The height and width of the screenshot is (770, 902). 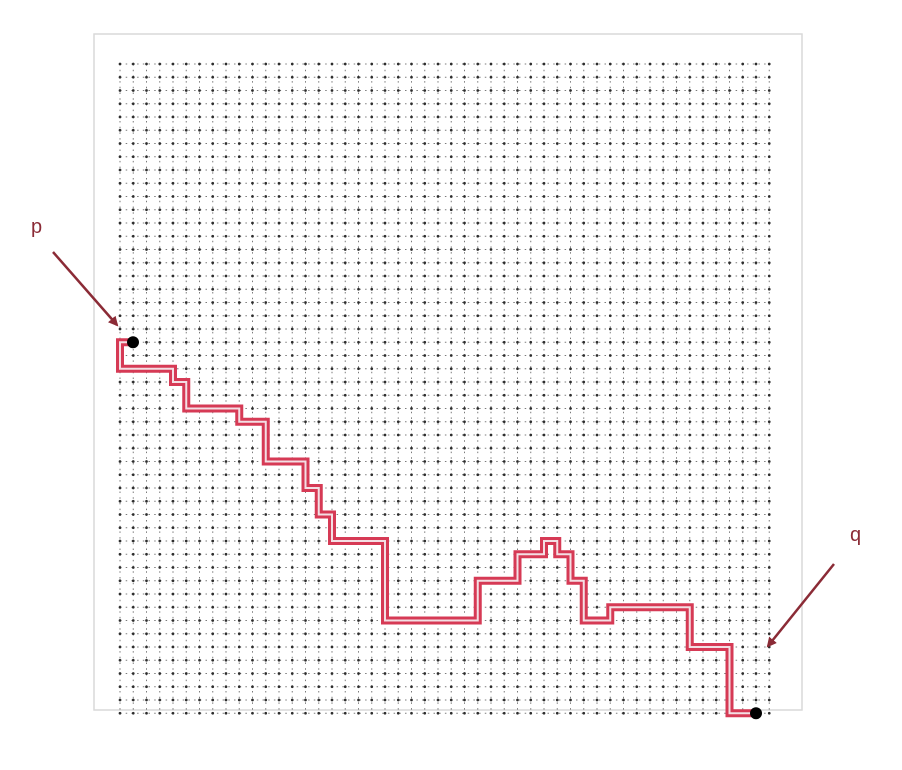 What do you see at coordinates (36, 227) in the screenshot?
I see `start-label: p` at bounding box center [36, 227].